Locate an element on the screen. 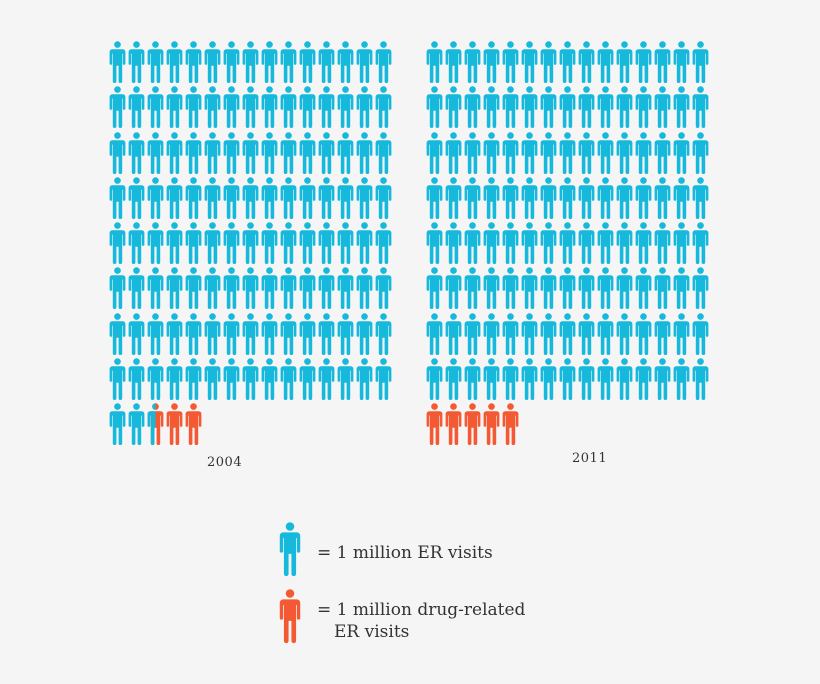 This screenshot has height=684, width=820. year-label-2011: 2011 is located at coordinates (590, 458).